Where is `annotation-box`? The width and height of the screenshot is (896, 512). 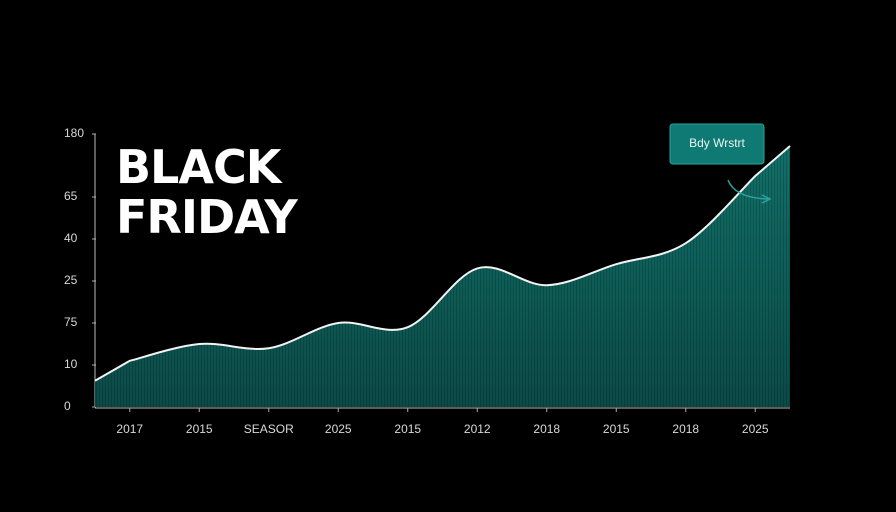 annotation-box is located at coordinates (717, 144).